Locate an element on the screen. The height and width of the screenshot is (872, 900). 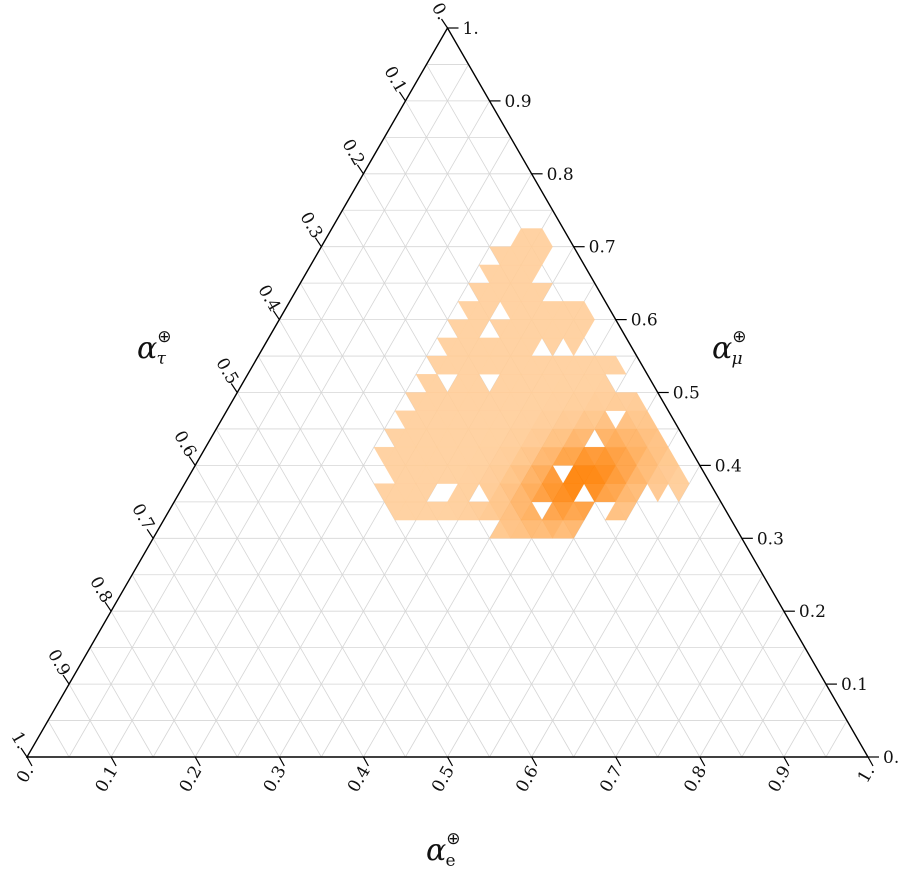
right-tick-label: 1. is located at coordinates (471, 29).